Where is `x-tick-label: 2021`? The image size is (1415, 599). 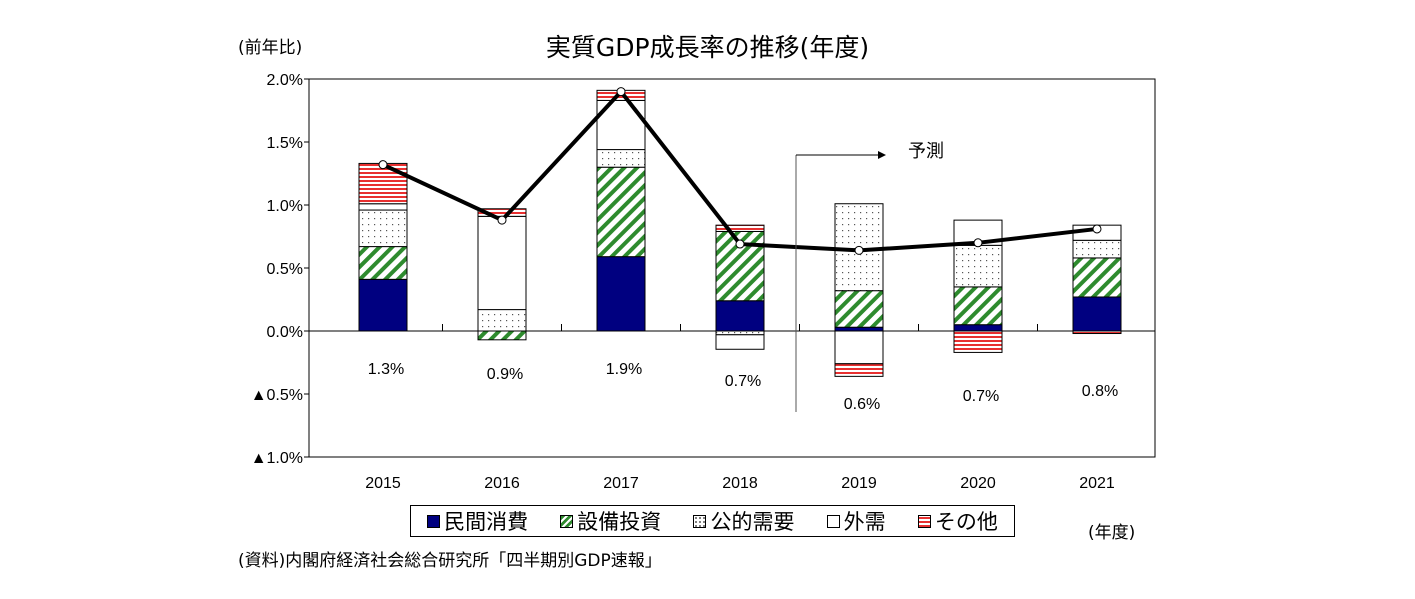
x-tick-label: 2021 is located at coordinates (1097, 483).